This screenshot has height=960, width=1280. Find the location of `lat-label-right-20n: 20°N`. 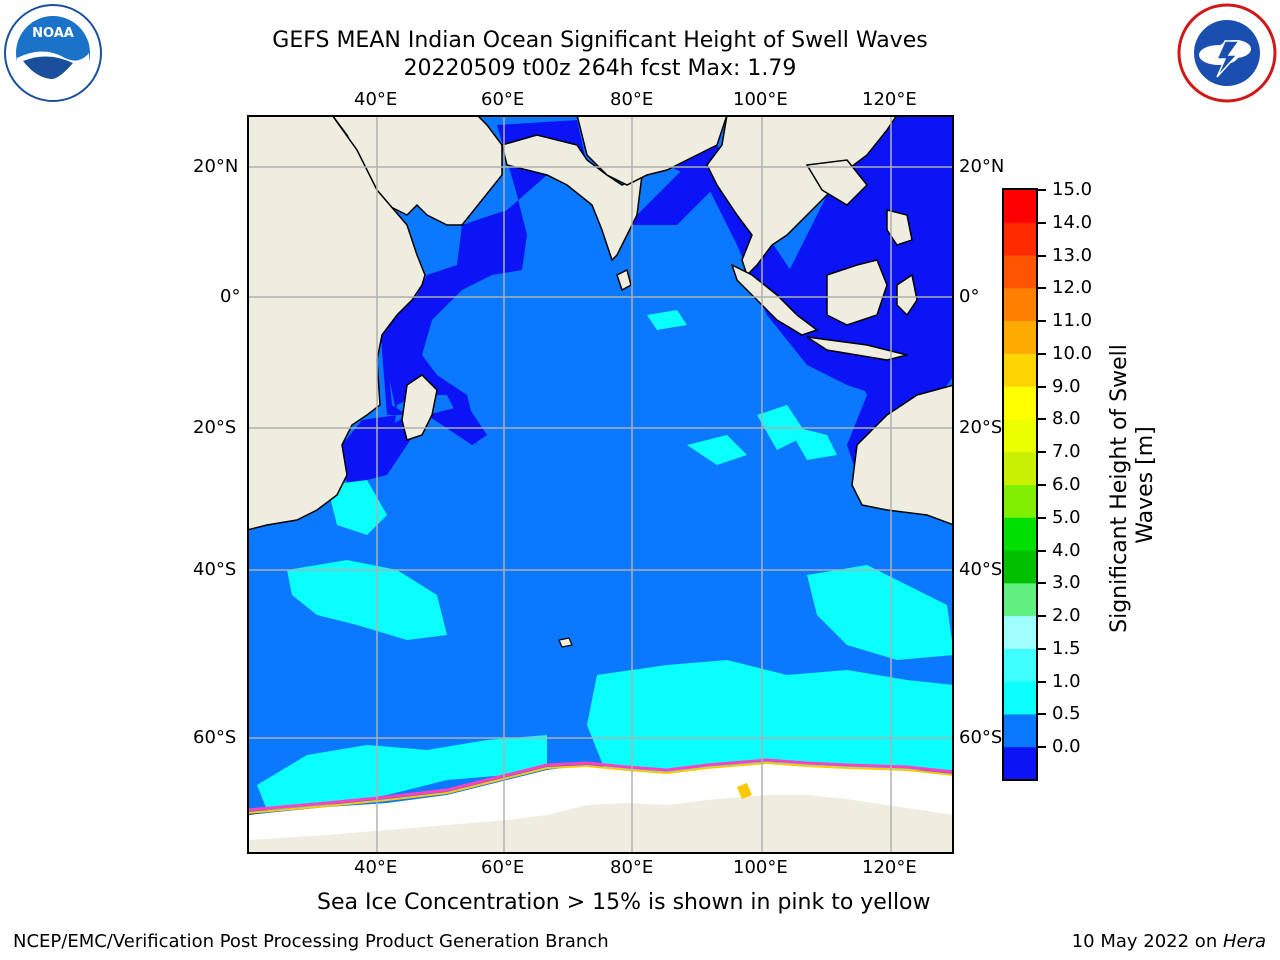

lat-label-right-20n: 20°N is located at coordinates (982, 166).